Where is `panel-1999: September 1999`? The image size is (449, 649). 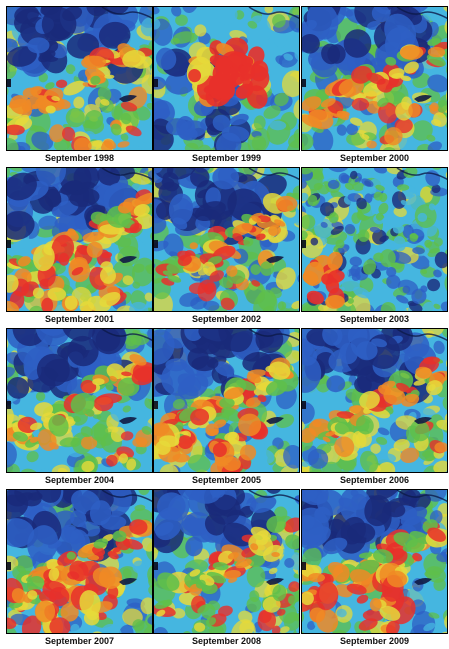
panel-1999: September 1999 is located at coordinates (226, 84).